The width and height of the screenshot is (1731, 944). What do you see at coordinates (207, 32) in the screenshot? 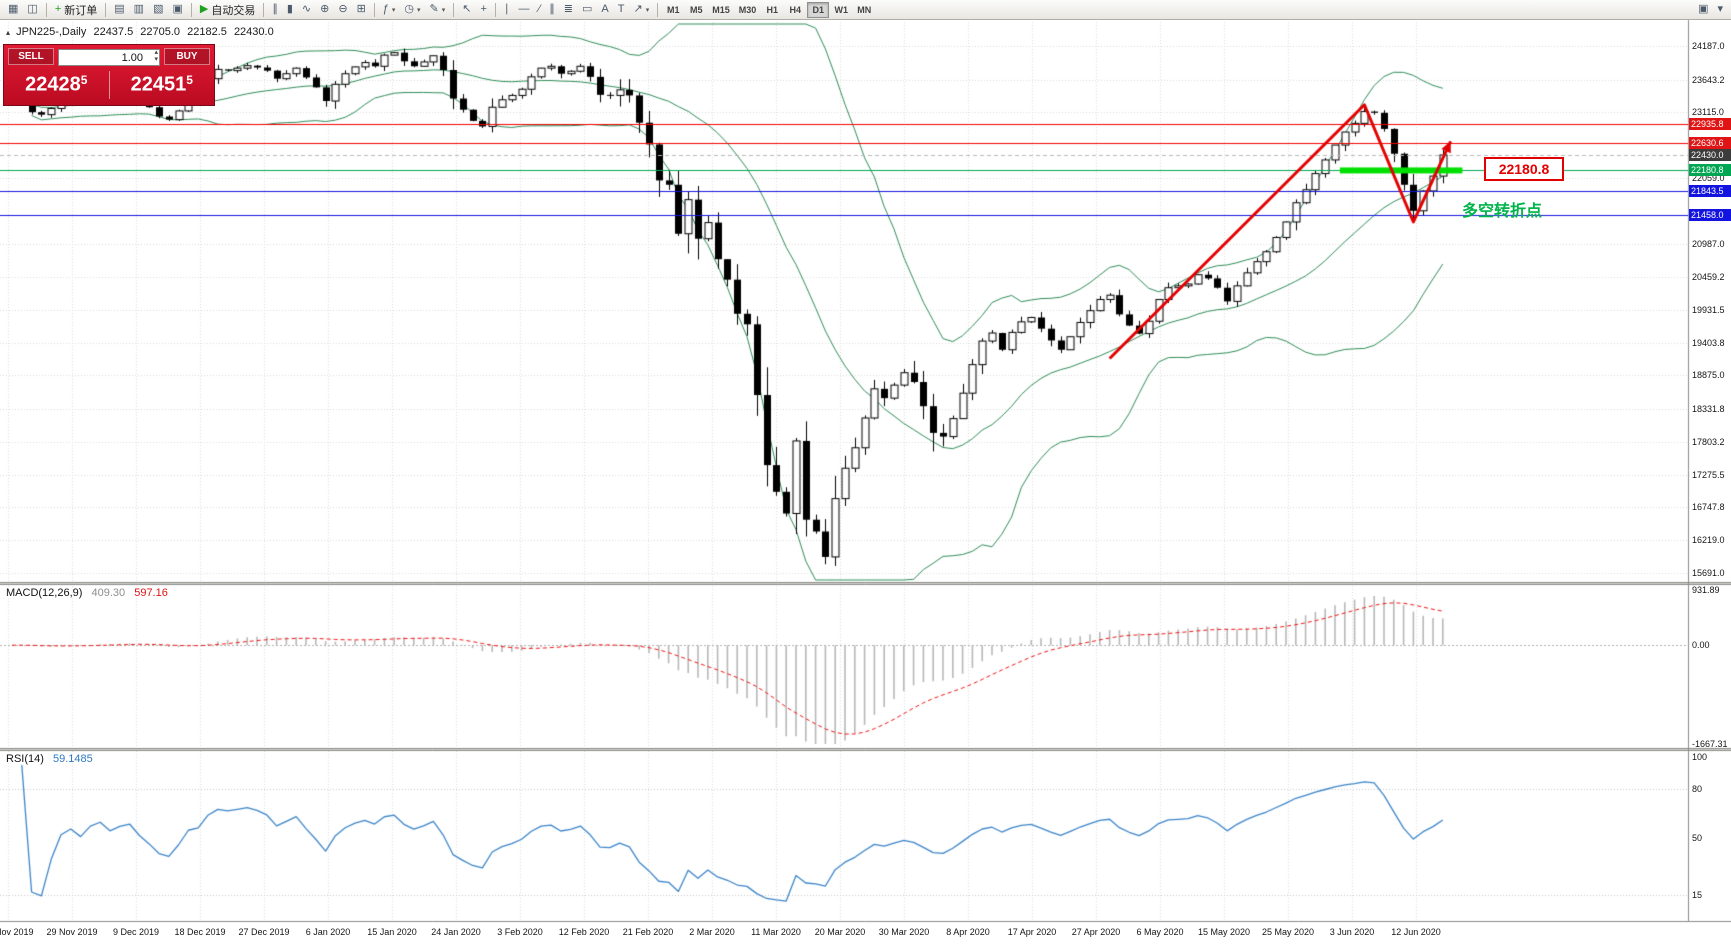
I see `ohlc-low: 22182.5` at bounding box center [207, 32].